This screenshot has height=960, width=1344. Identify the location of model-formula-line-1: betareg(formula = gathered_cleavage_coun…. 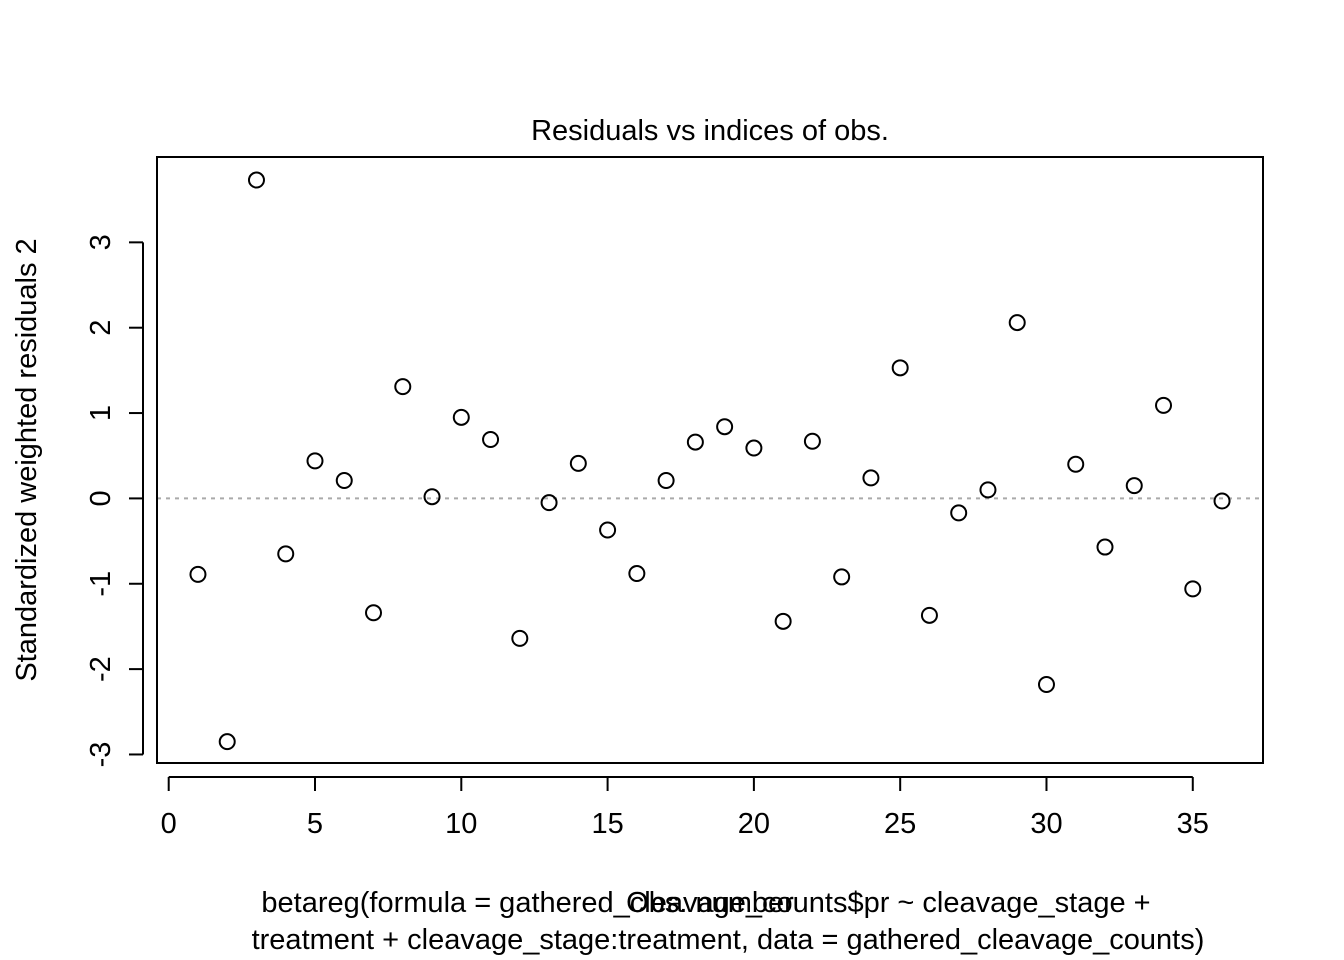
(705, 903).